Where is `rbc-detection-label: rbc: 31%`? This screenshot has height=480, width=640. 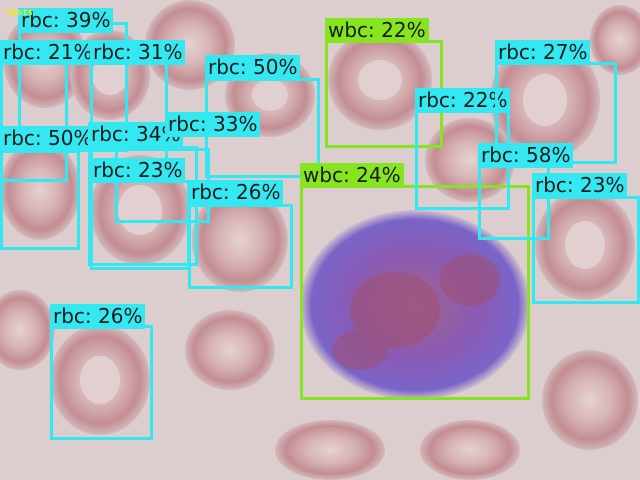
rbc-detection-label: rbc: 31% is located at coordinates (138, 52).